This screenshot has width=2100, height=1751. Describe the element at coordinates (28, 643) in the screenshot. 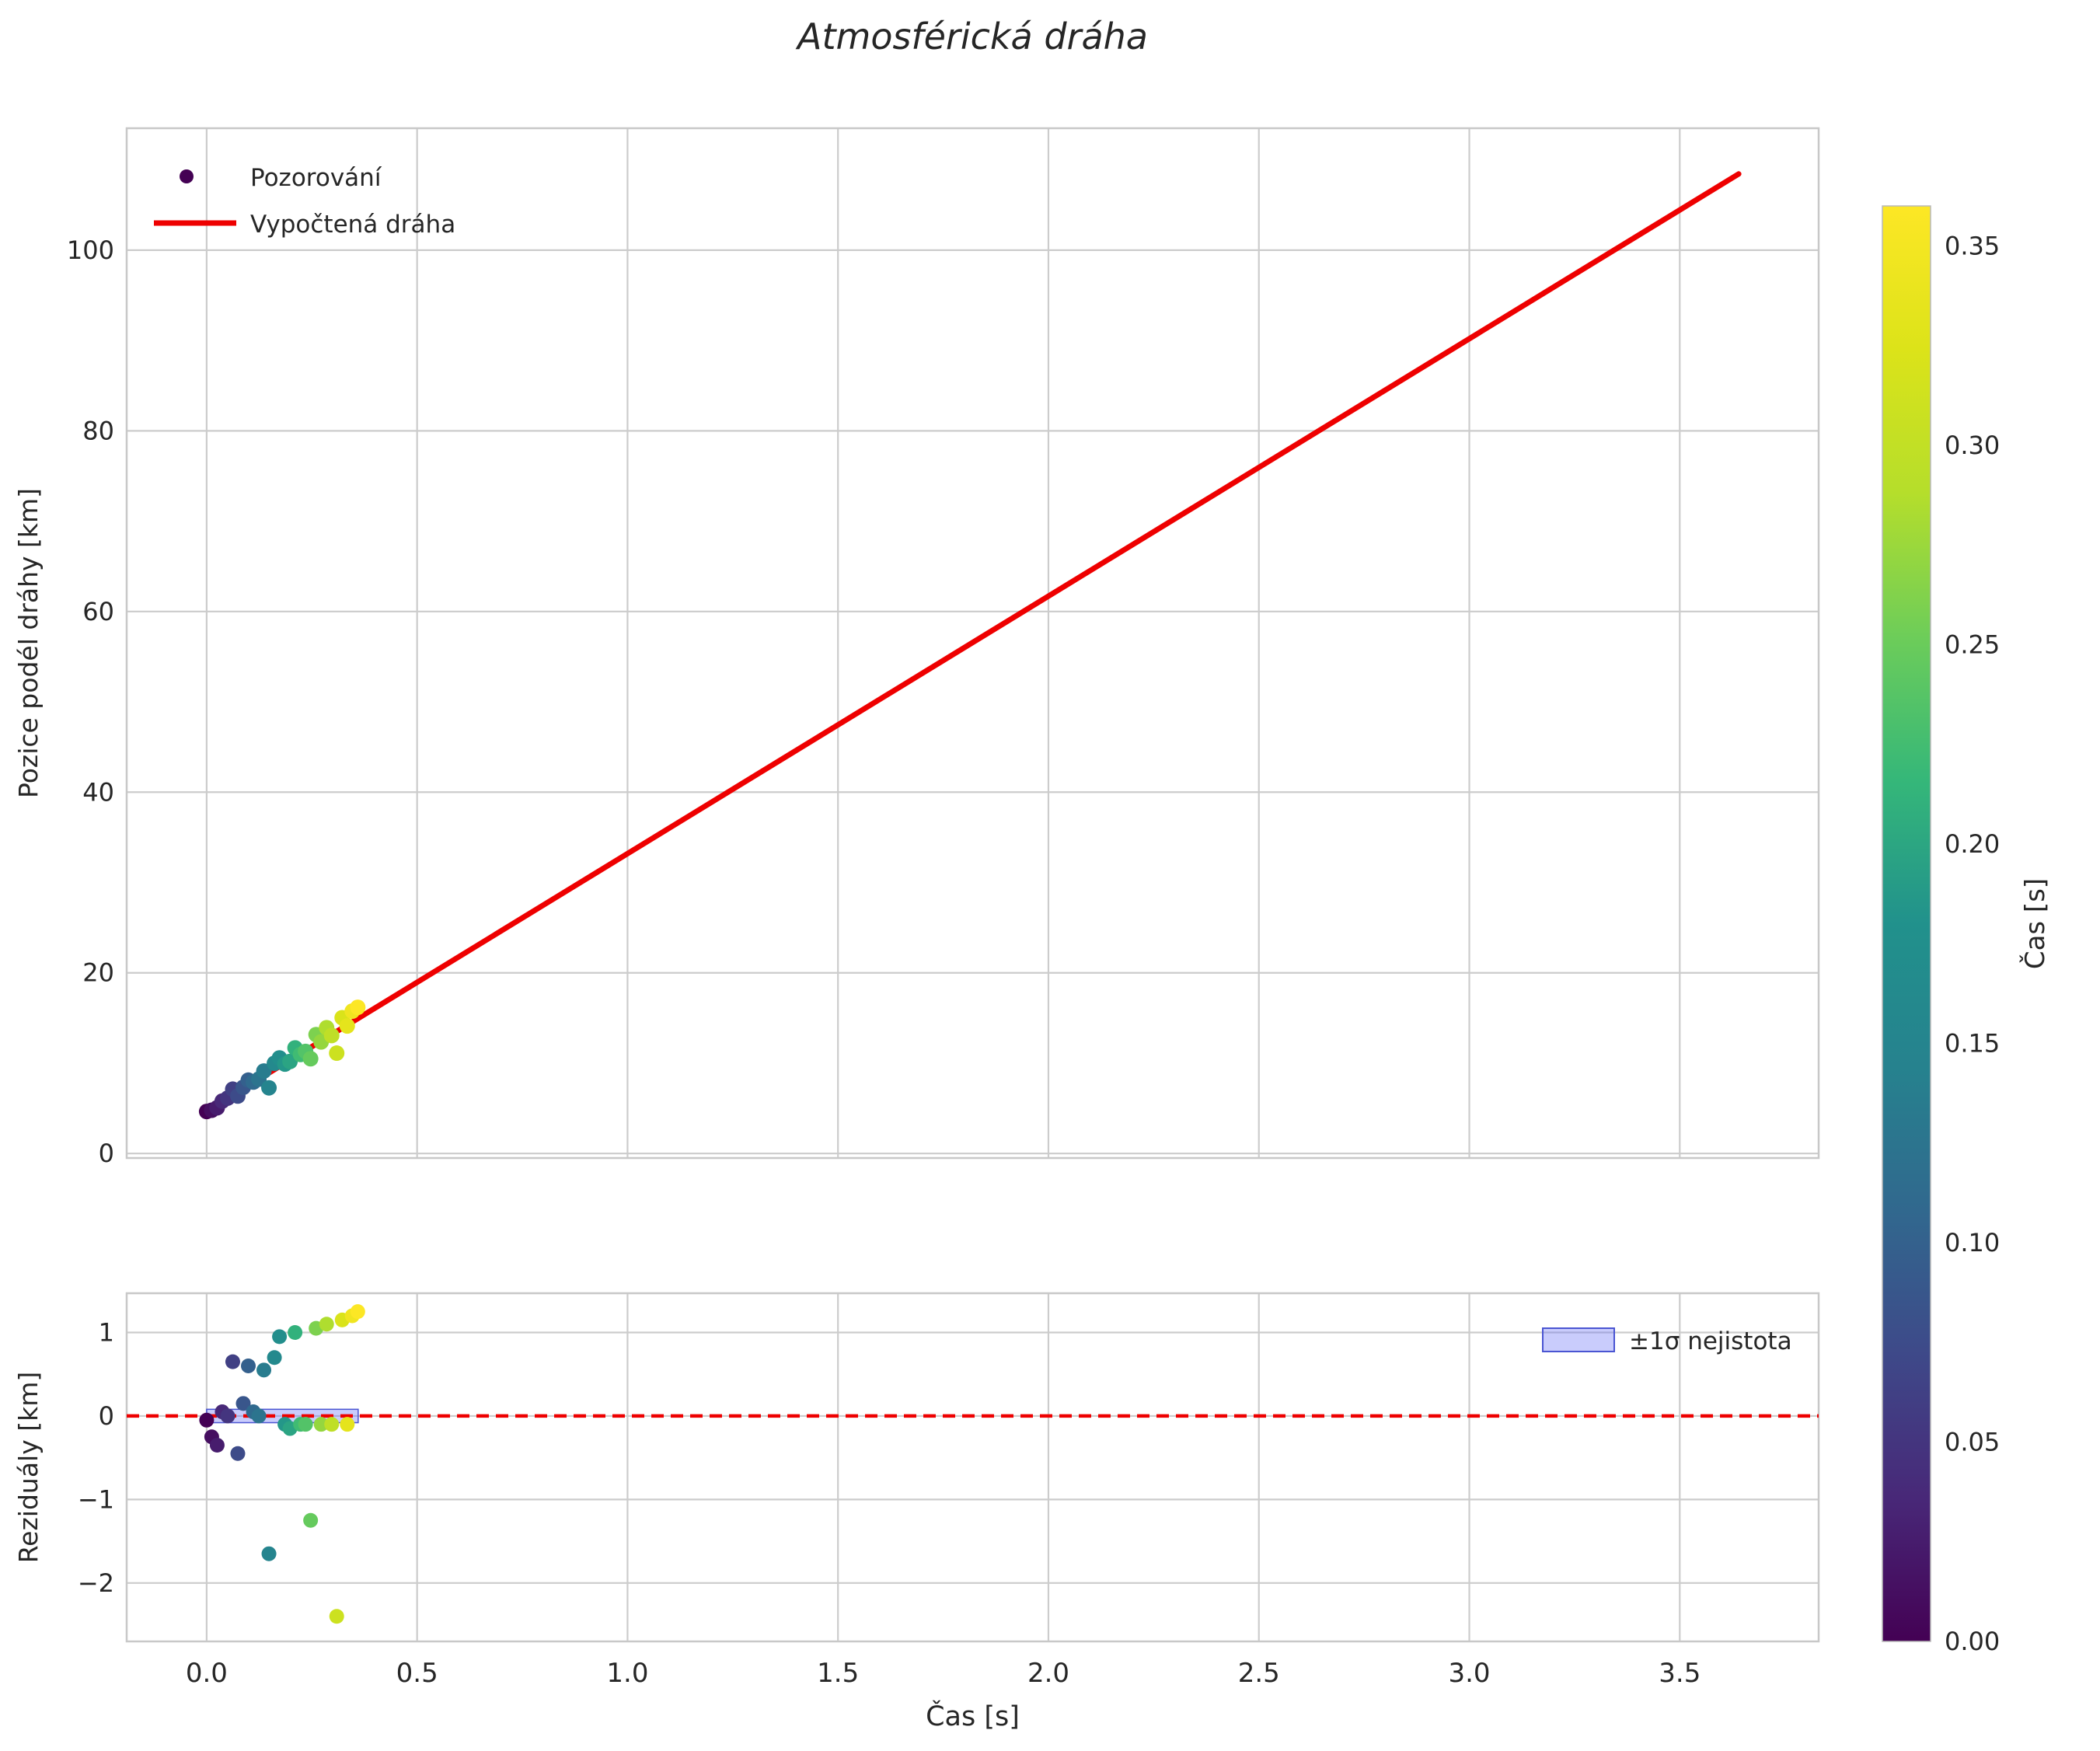

I see `trajectory-ylabel: Pozice podél dráhy [km]` at that location.